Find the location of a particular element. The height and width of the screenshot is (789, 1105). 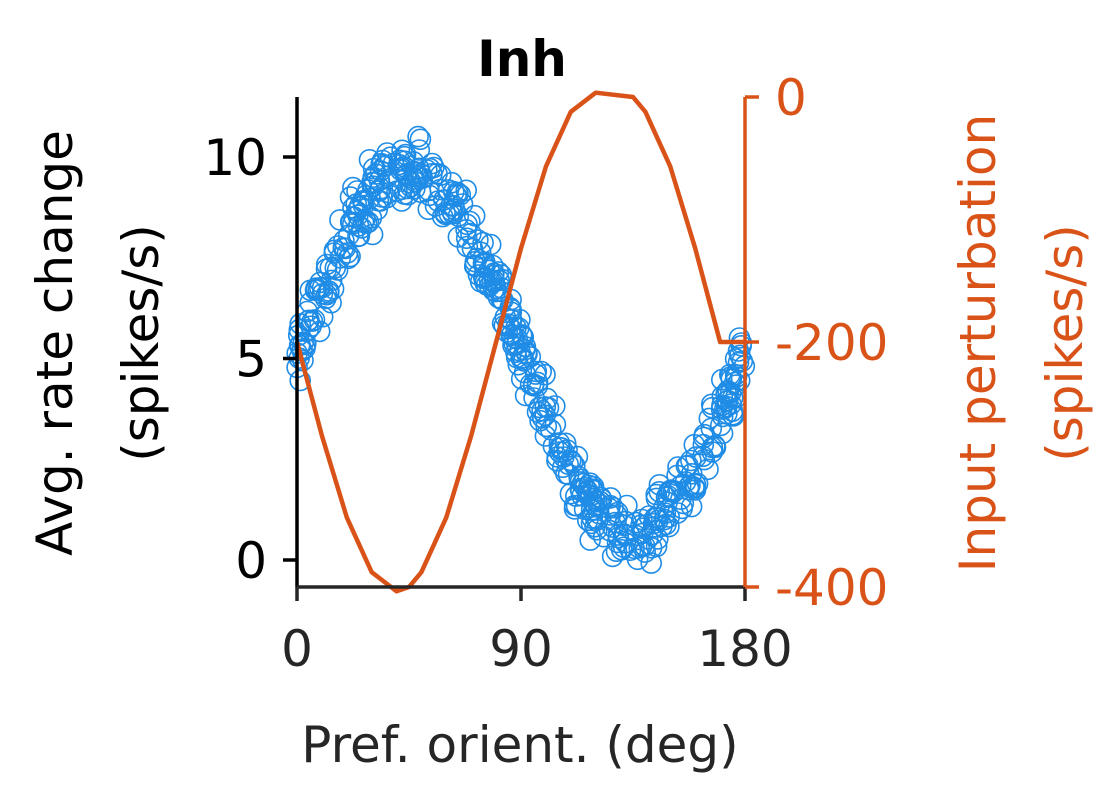

y-axis-label-right-line1: Input perturbation is located at coordinates (978, 343).